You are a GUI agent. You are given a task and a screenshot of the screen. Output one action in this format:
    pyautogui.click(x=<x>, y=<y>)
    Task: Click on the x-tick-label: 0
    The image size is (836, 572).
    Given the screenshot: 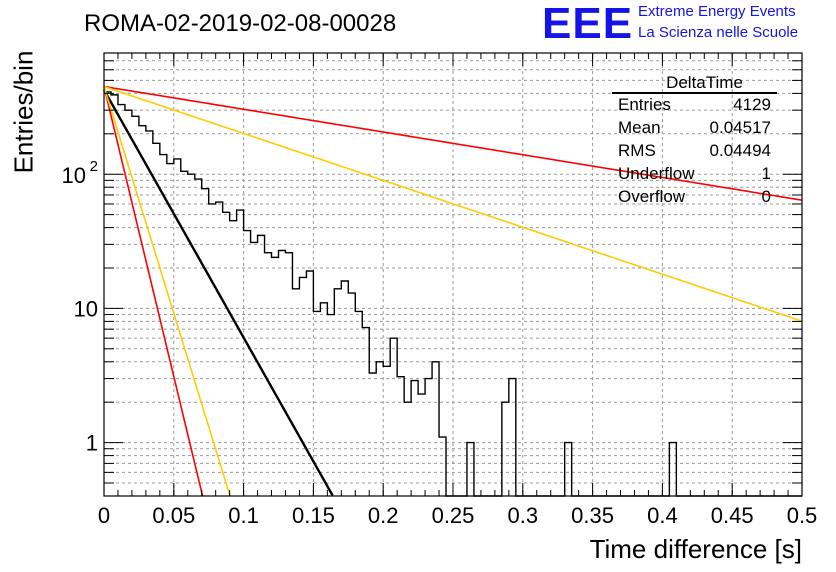 What is the action you would take?
    pyautogui.click(x=104, y=515)
    